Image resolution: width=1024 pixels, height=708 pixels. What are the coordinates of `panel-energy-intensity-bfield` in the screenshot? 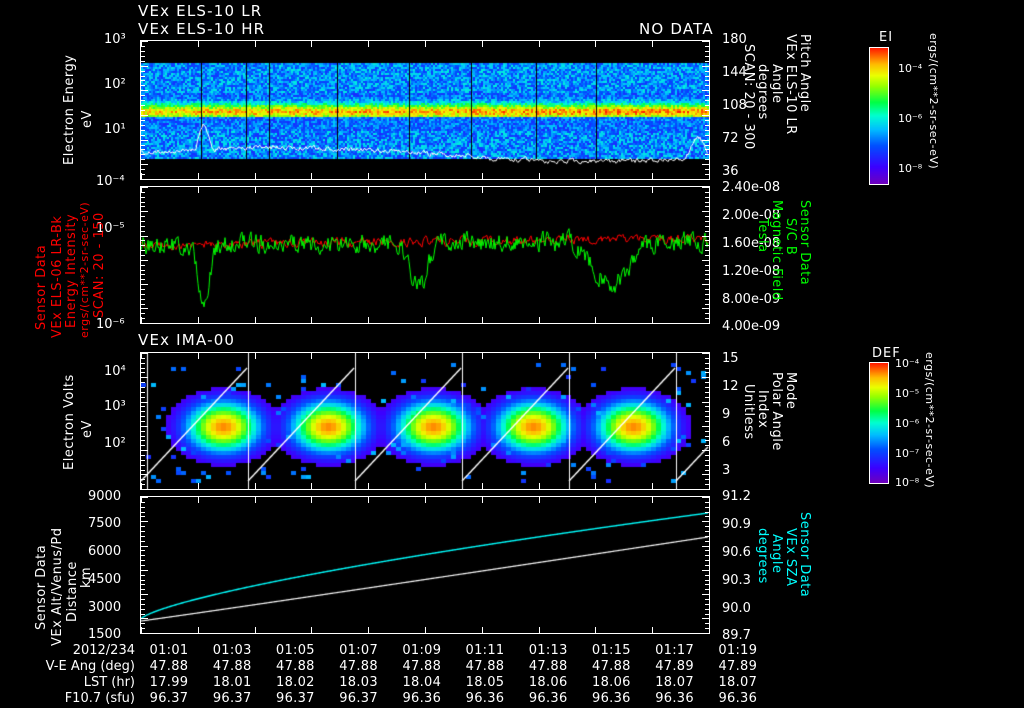 It's located at (425, 255).